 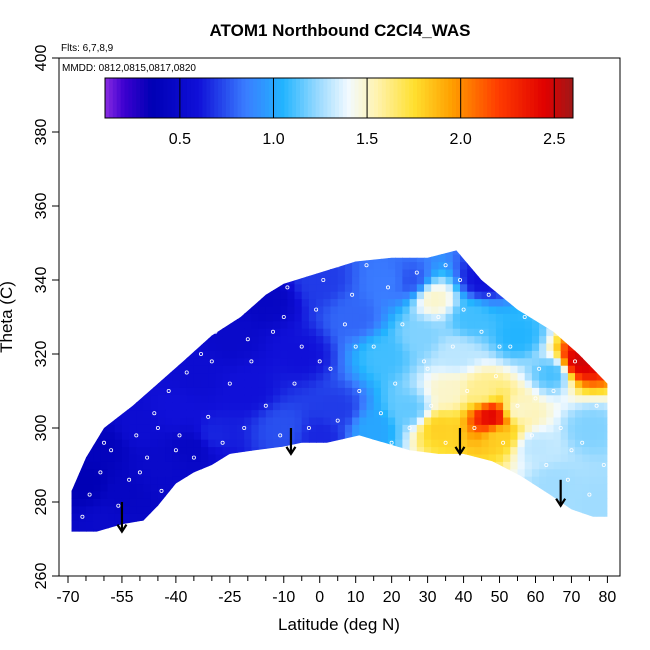 I want to click on arrow, so click(x=460, y=442).